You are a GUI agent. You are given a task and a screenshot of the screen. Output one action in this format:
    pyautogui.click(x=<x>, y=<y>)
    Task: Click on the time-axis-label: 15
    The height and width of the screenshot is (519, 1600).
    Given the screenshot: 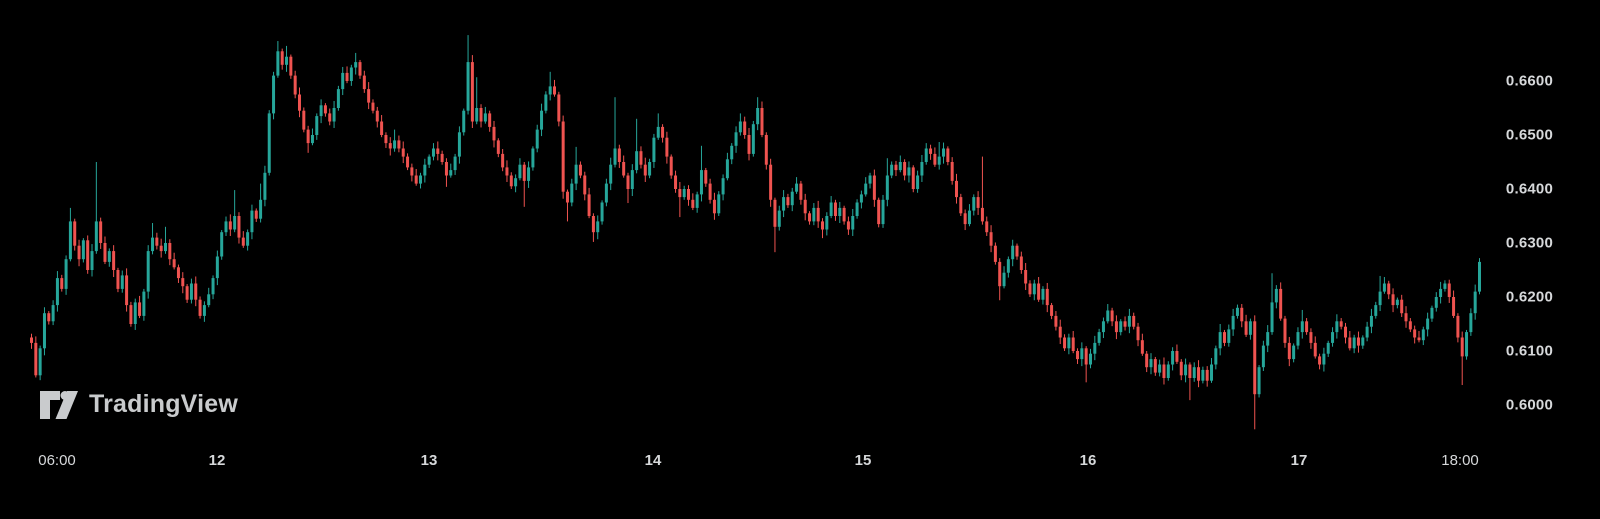 What is the action you would take?
    pyautogui.click(x=863, y=460)
    